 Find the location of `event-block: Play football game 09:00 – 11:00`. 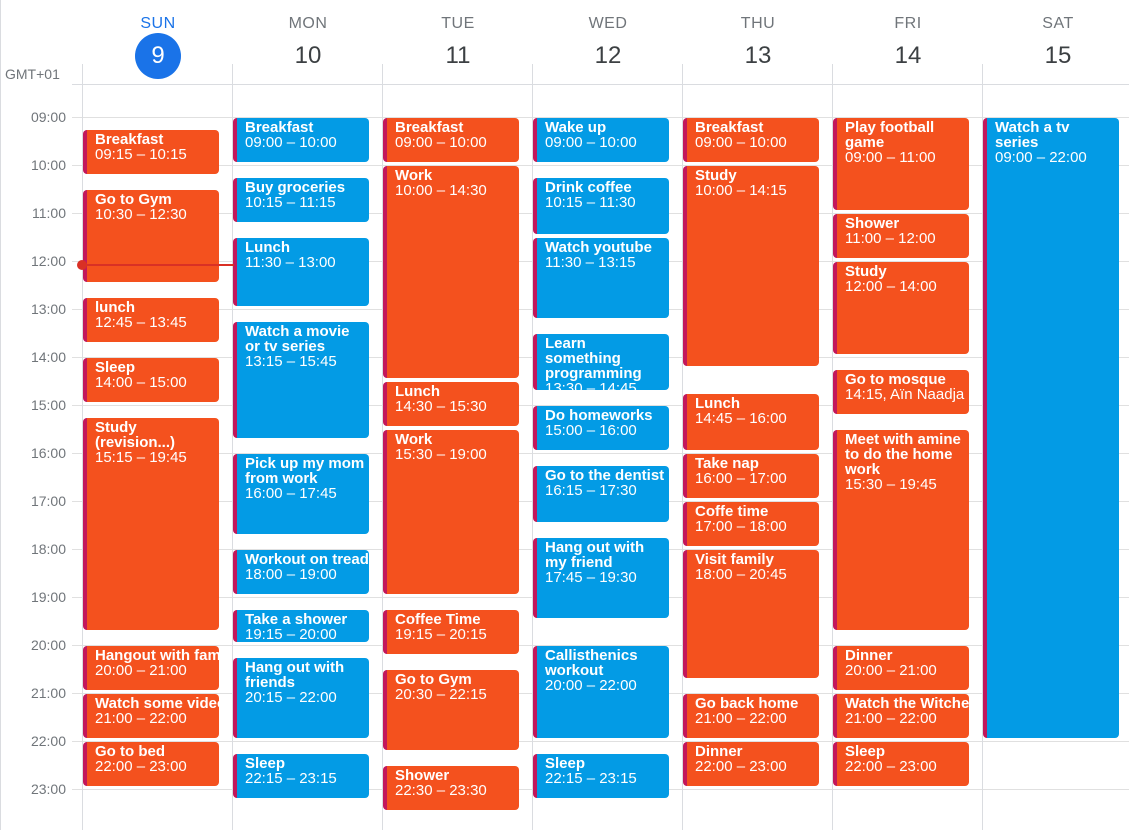

event-block: Play football game 09:00 – 11:00 is located at coordinates (901, 164).